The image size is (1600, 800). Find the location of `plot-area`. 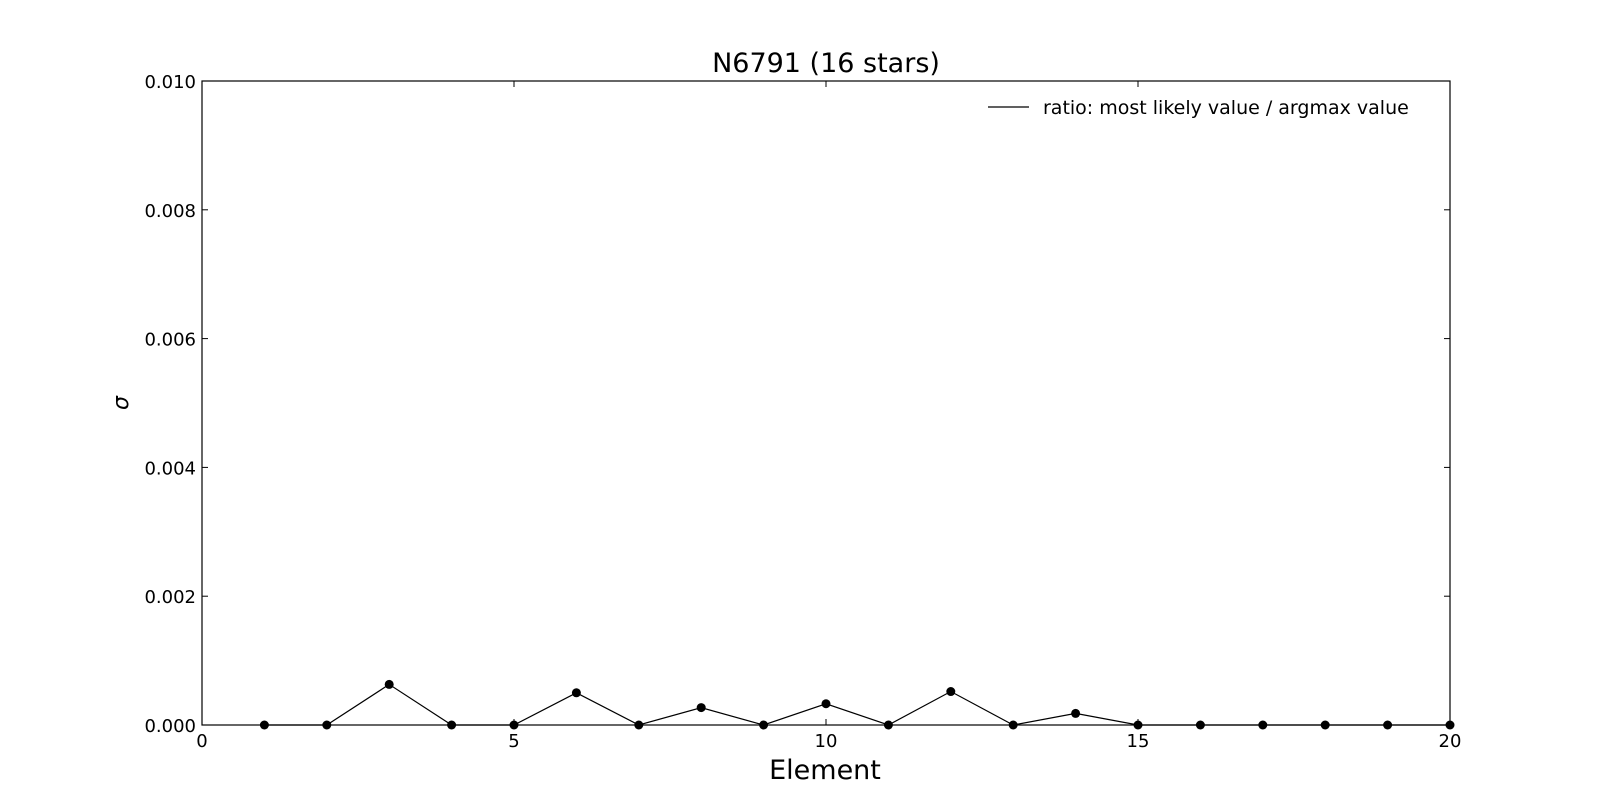

plot-area is located at coordinates (857, 704).